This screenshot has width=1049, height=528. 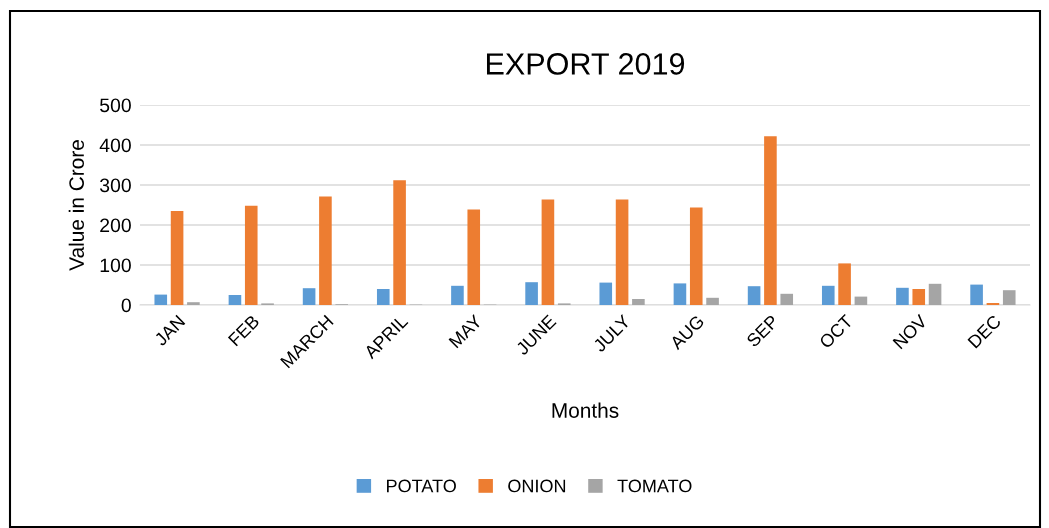 I want to click on y-tick-label: 200, so click(x=115, y=225).